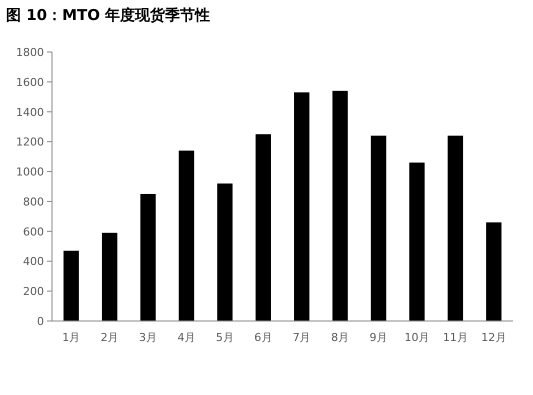 The height and width of the screenshot is (395, 533). Describe the element at coordinates (379, 337) in the screenshot. I see `x-tick-label: 9月` at that location.